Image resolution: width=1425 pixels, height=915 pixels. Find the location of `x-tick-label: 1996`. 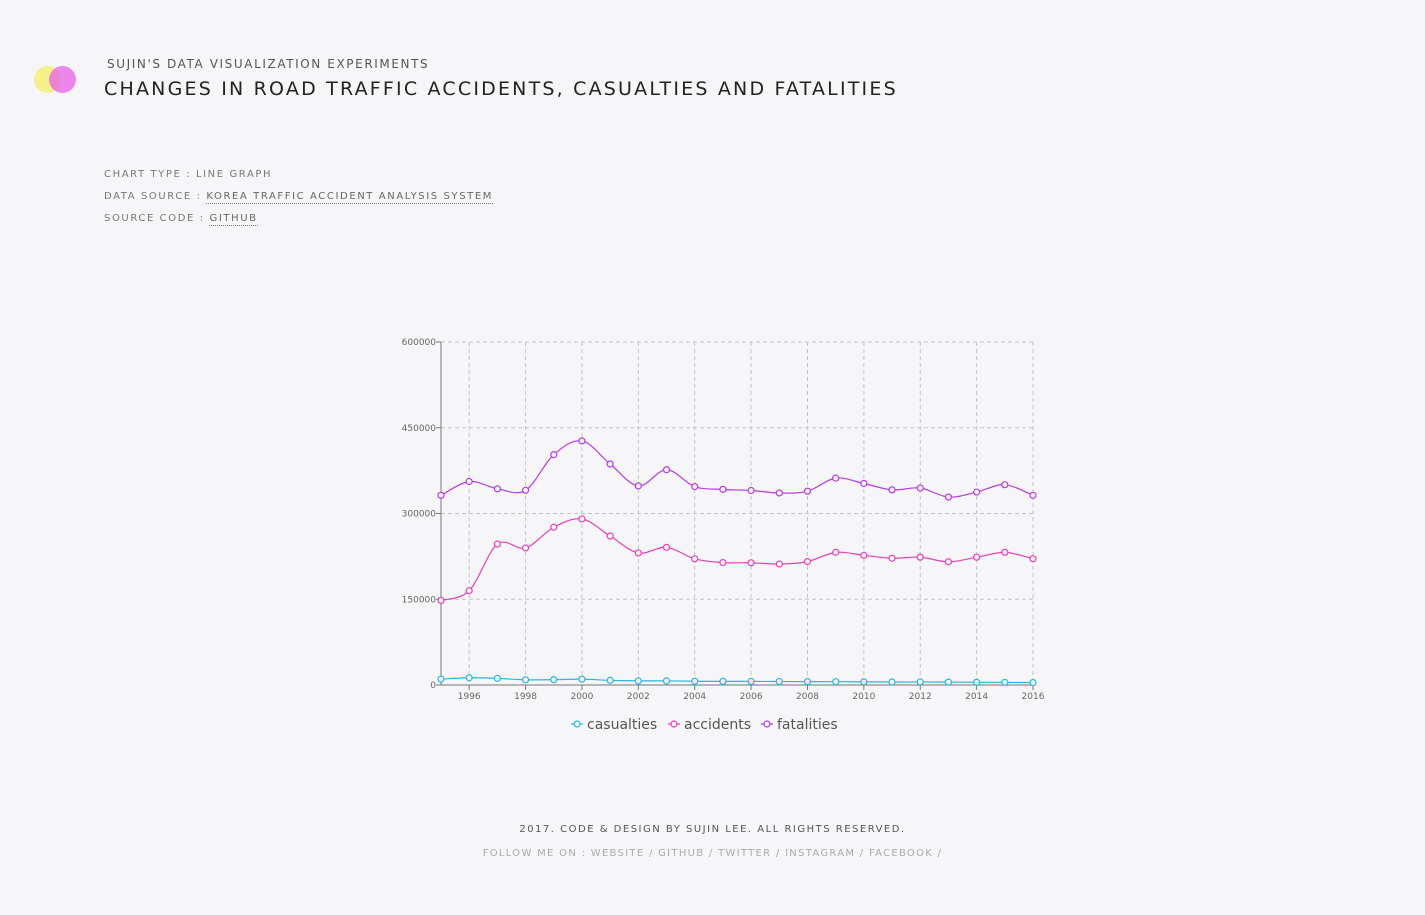

x-tick-label: 1996 is located at coordinates (469, 697).